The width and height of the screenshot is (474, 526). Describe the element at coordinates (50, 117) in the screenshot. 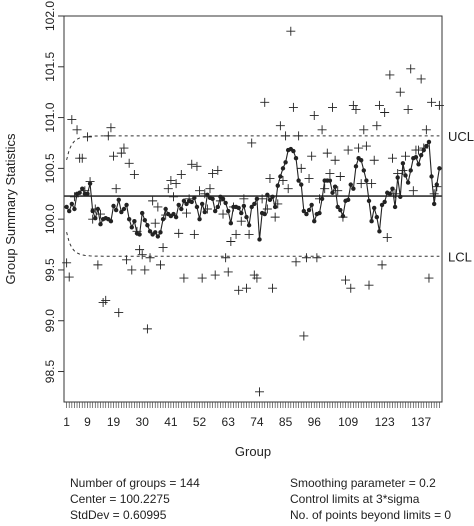

I see `y-tick-label: 101.0` at that location.